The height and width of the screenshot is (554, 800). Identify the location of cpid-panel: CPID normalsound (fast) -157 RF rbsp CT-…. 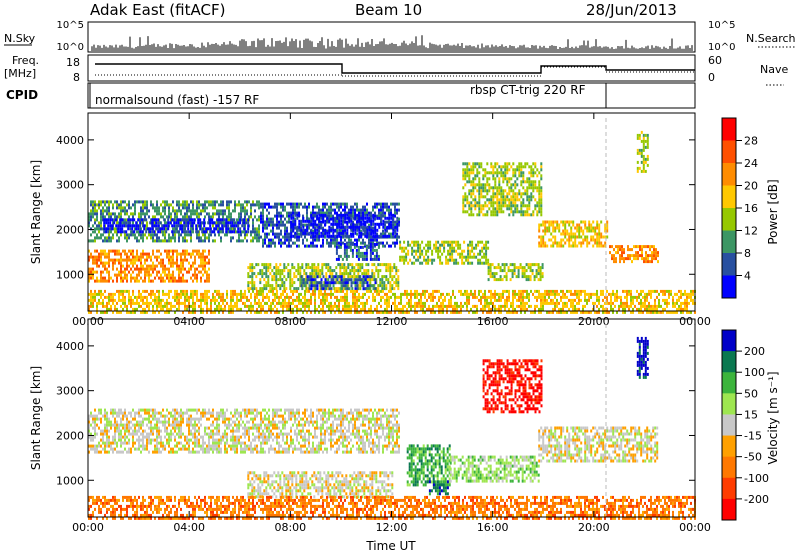
(351, 95).